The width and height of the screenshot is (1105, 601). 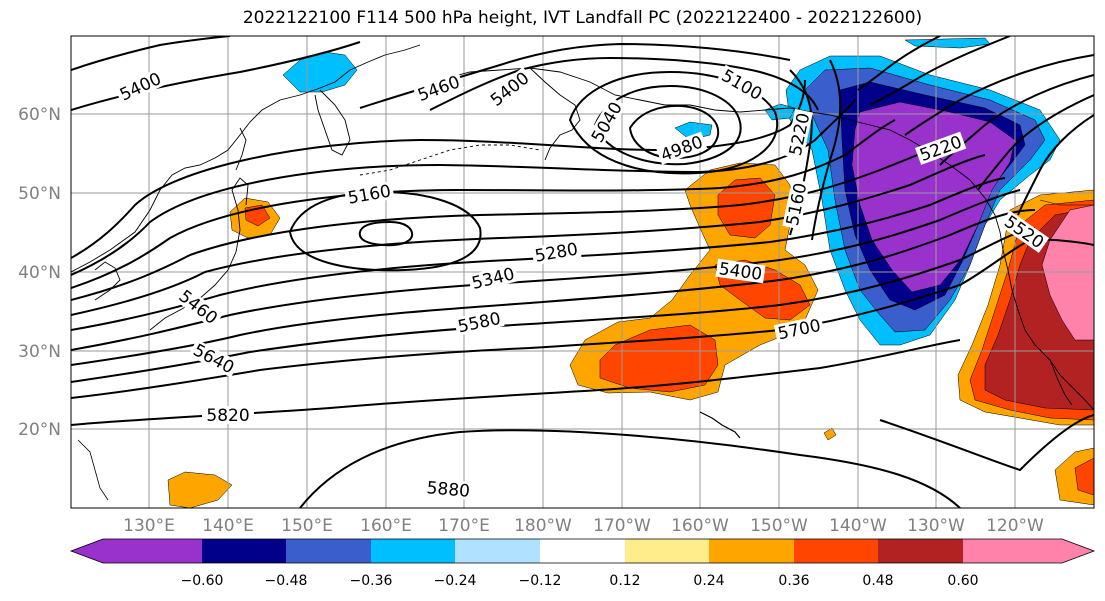 I want to click on positive-ivt-tiny, so click(x=830, y=434).